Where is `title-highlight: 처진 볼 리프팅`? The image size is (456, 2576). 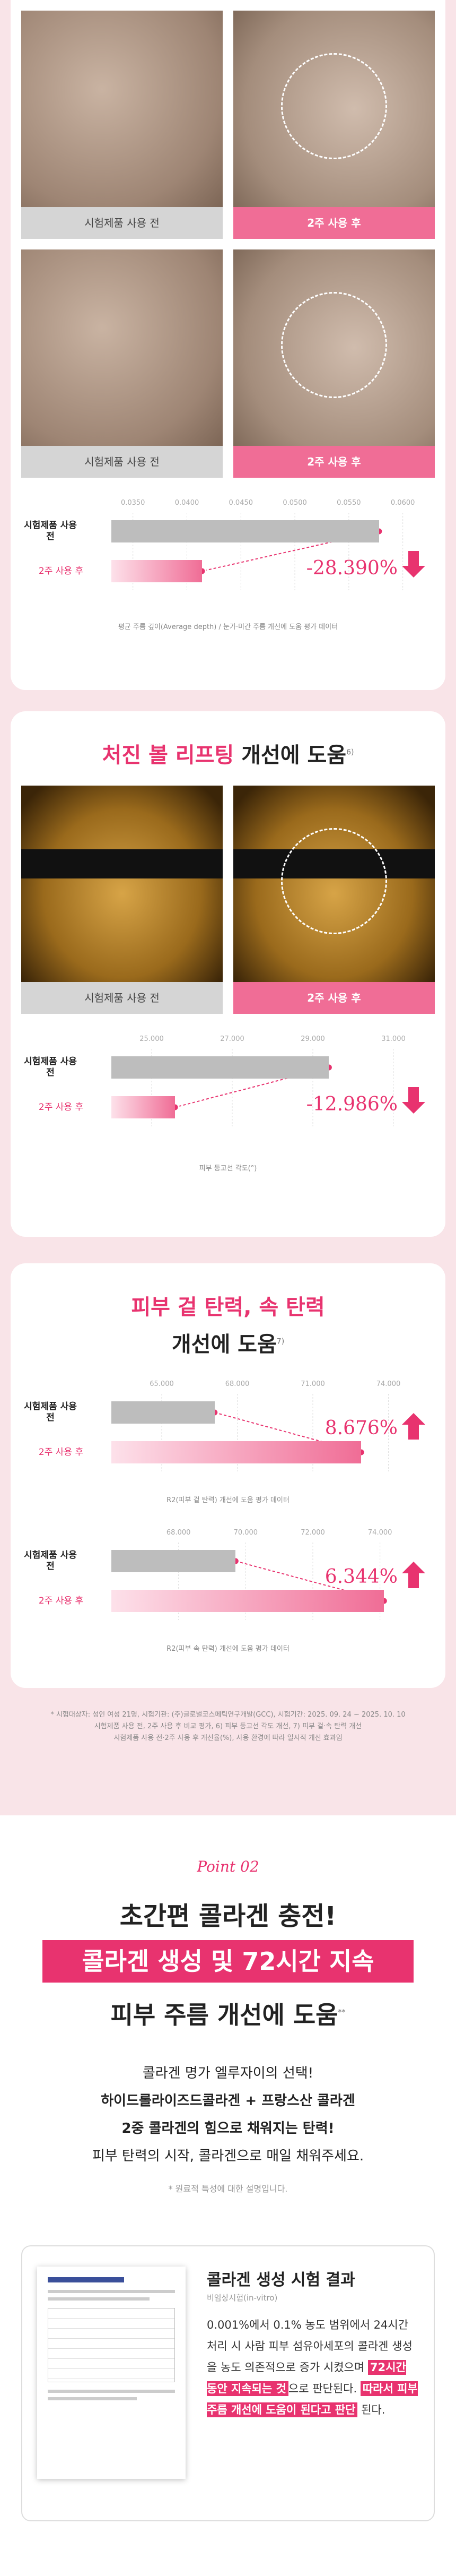
title-highlight: 처진 볼 리프팅 is located at coordinates (168, 756).